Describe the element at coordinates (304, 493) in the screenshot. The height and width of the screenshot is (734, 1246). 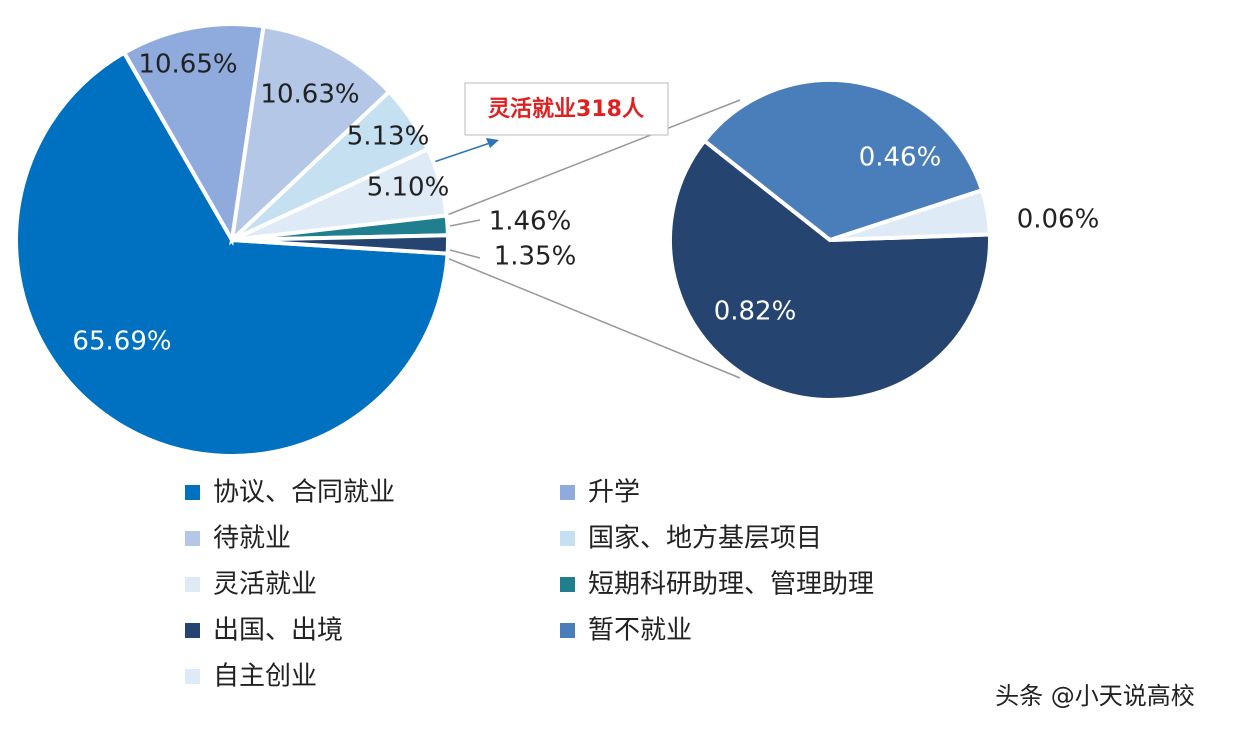
I see `legend-label: 协议、合同就业` at that location.